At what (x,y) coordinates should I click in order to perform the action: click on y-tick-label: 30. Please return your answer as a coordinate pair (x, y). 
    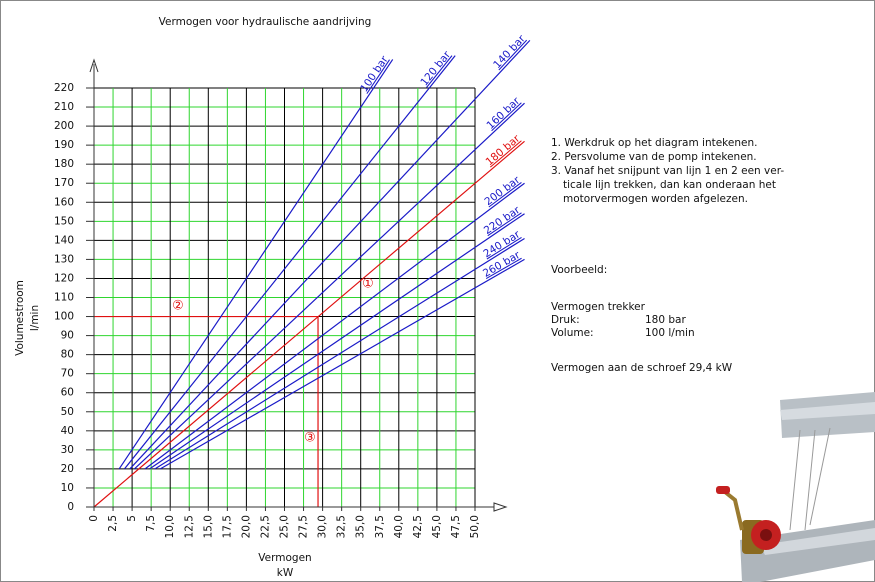
    Looking at the image, I should click on (67, 450).